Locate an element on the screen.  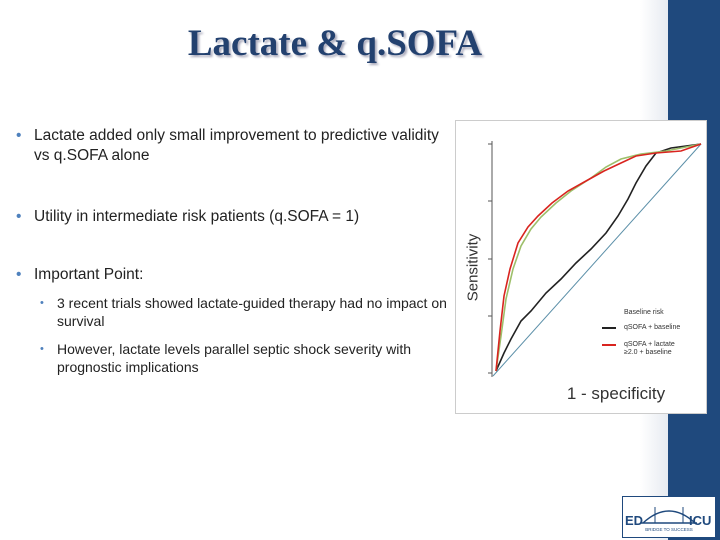
y-axis-label: Sensitivity is located at coordinates (473, 267).